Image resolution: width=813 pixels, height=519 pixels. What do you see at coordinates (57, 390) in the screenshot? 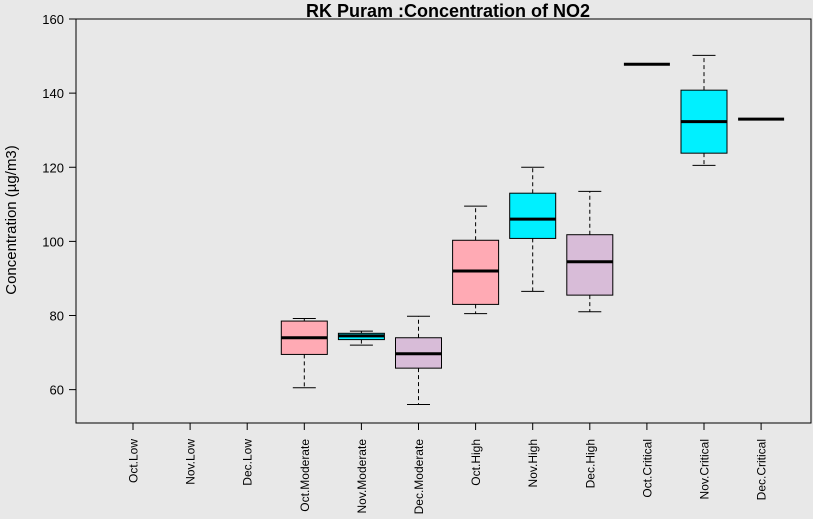
I see `y-tick-label: 60` at bounding box center [57, 390].